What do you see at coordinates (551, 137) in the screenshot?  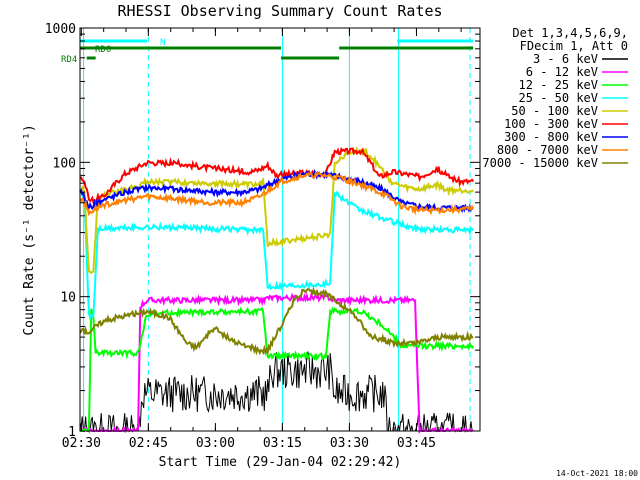 I see `legend-entry-label-6: 300 - 800 keV` at bounding box center [551, 137].